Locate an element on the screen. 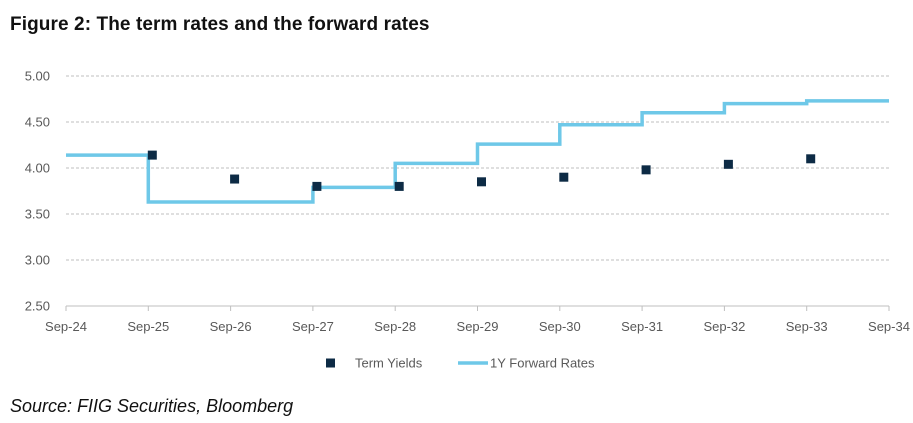 Image resolution: width=913 pixels, height=423 pixels. y-tick-label: 3.00 is located at coordinates (37, 260).